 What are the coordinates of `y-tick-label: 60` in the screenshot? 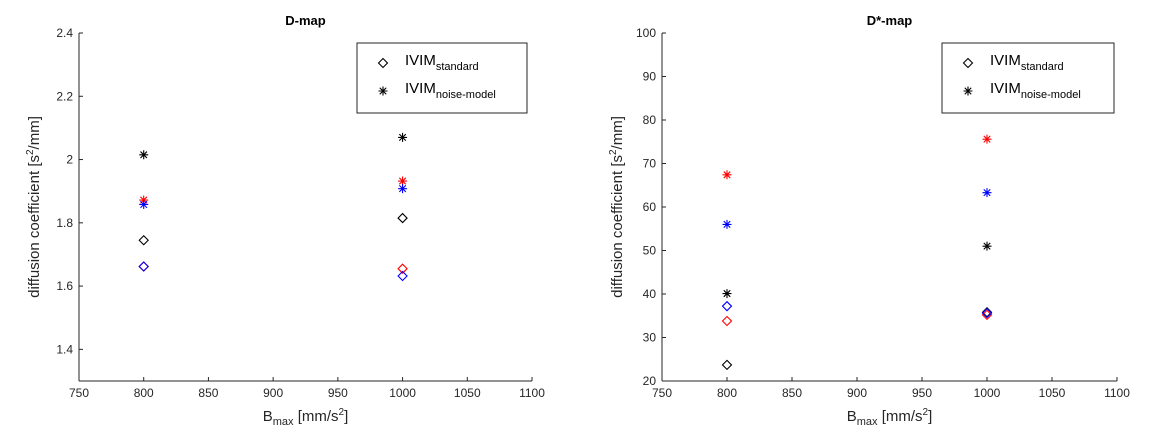 It's located at (650, 207).